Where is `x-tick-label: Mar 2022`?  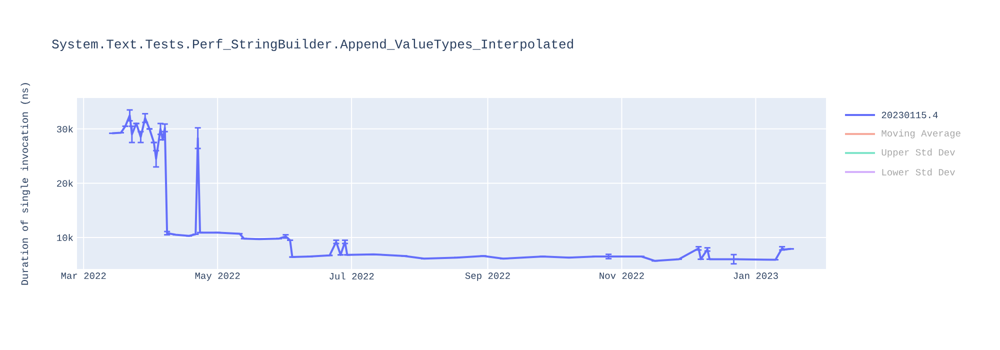 x-tick-label: Mar 2022 is located at coordinates (83, 275).